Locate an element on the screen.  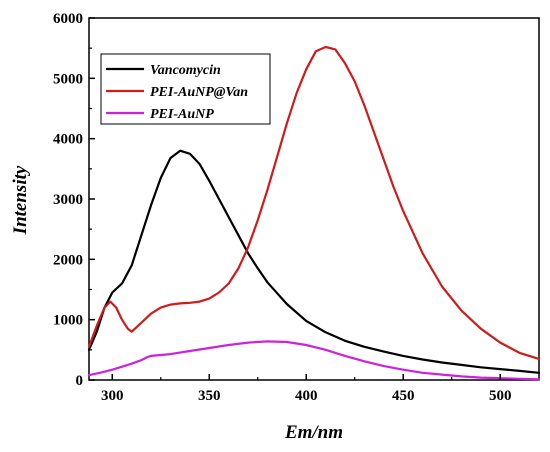
x-tick-label-3: 450 is located at coordinates (403, 396).